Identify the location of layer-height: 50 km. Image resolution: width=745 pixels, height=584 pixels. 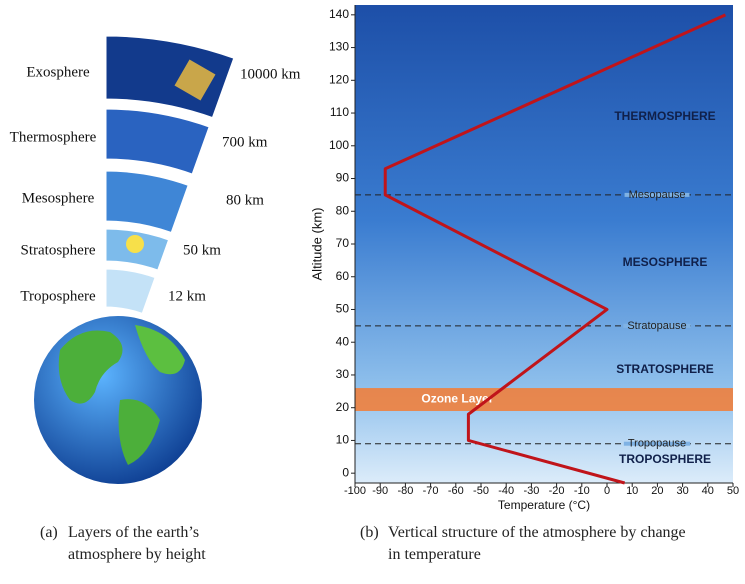
(202, 250).